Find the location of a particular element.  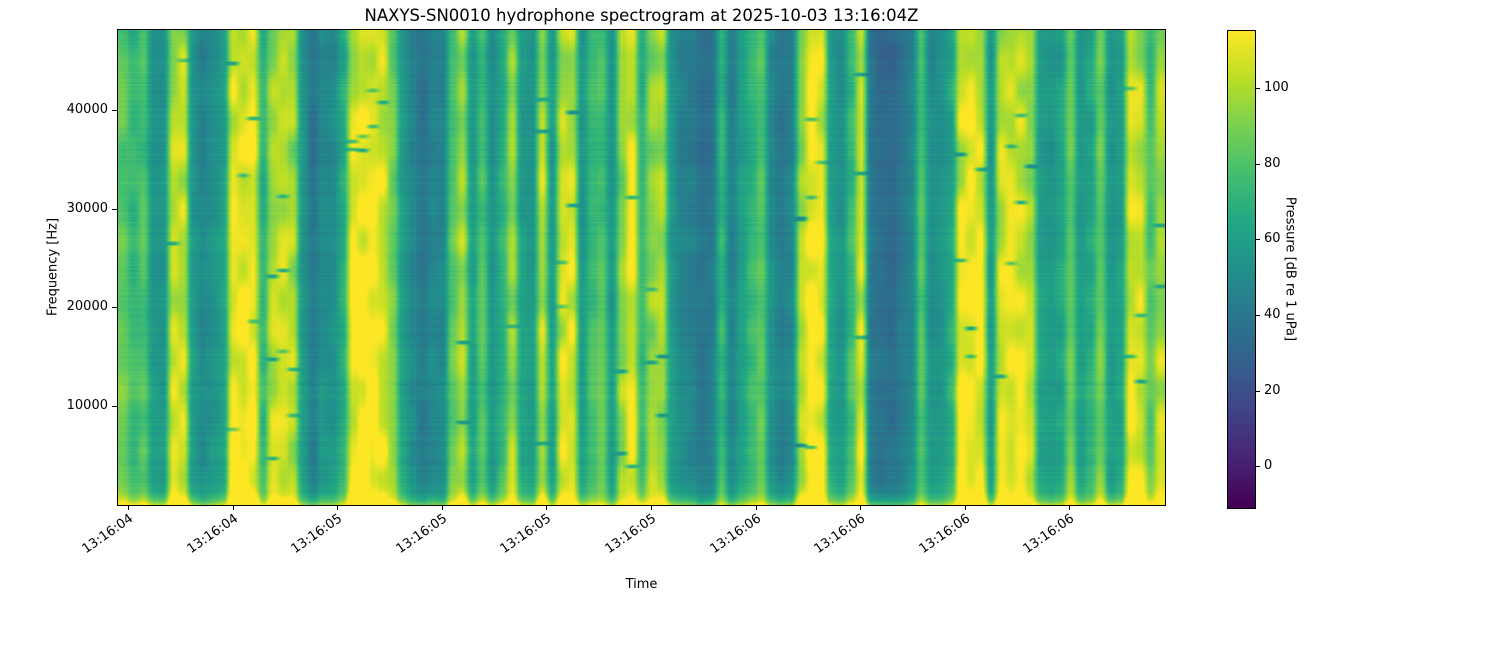

y-tick-label: 10000 is located at coordinates (87, 405).